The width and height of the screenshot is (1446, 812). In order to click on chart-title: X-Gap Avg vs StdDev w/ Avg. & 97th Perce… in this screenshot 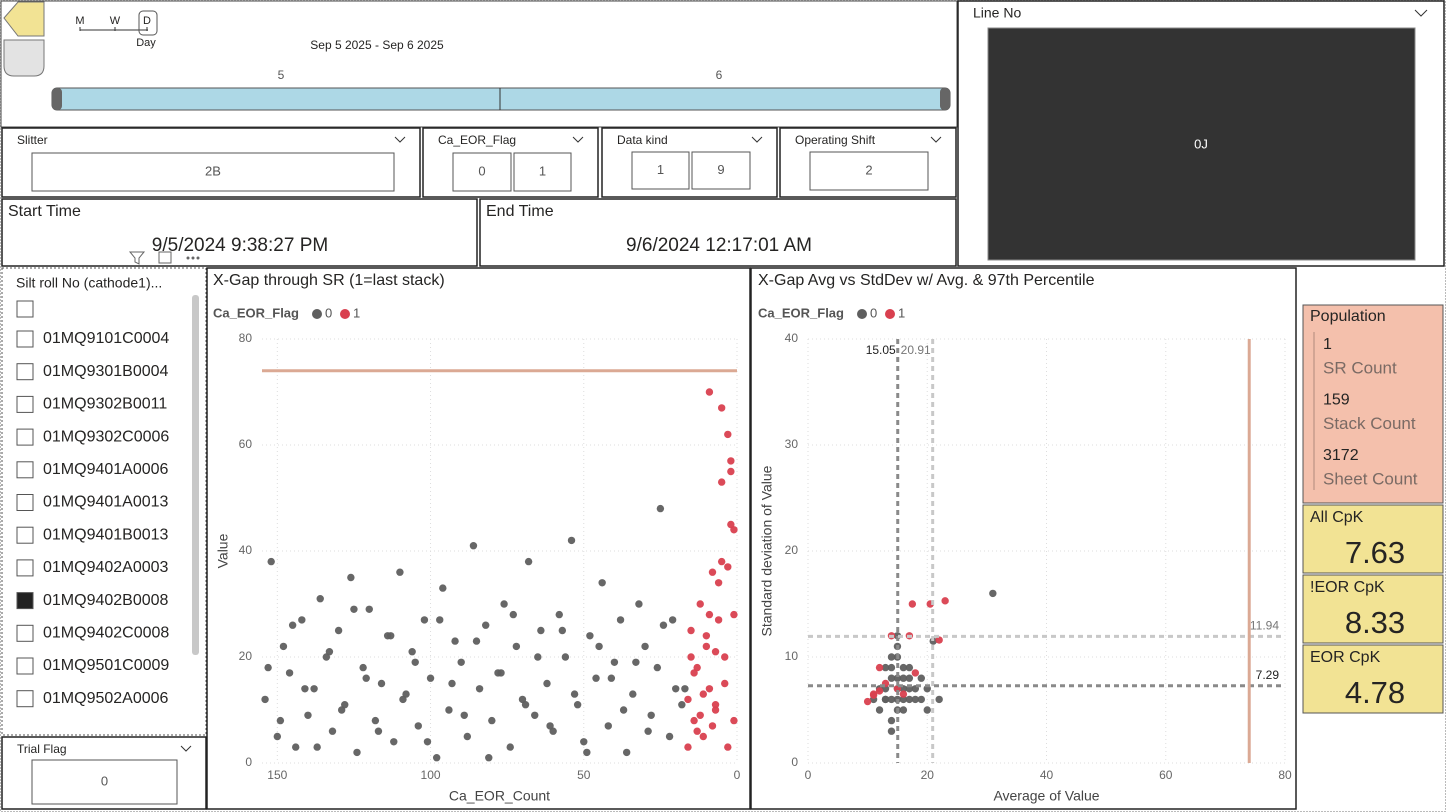, I will do `click(926, 280)`.